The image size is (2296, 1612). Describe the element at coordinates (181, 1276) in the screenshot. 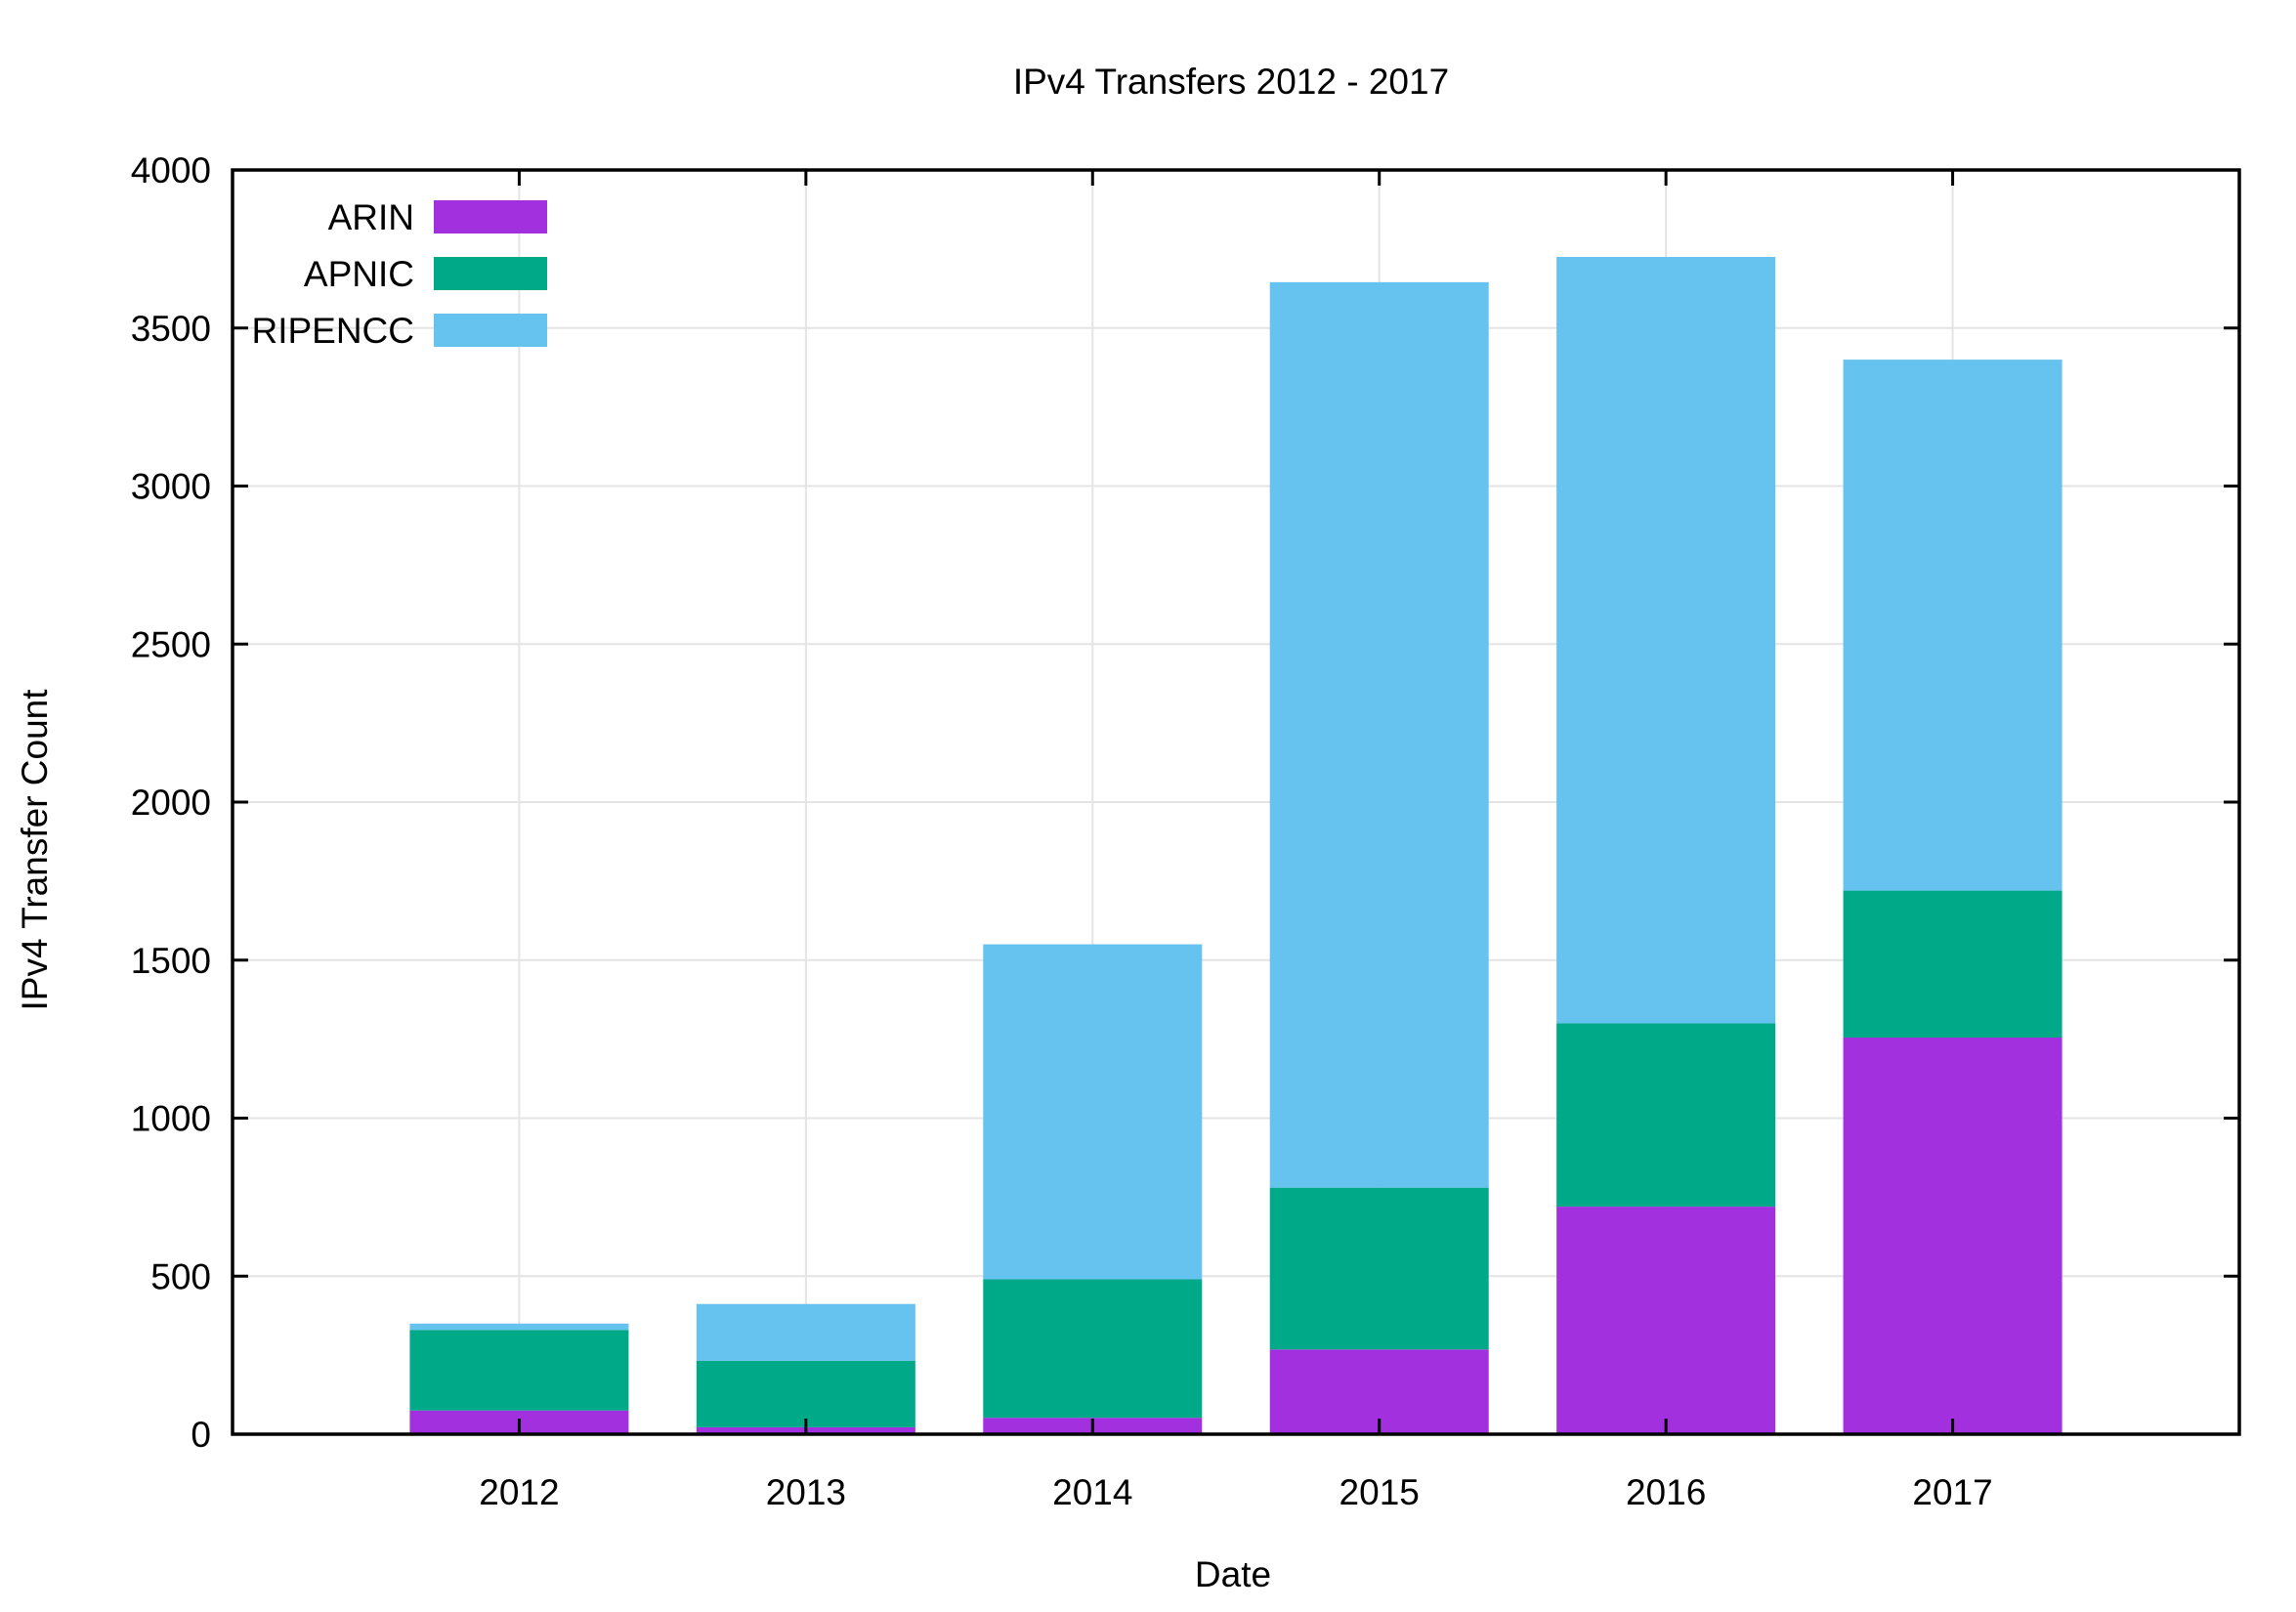

I see `y-tick-label: 500` at that location.